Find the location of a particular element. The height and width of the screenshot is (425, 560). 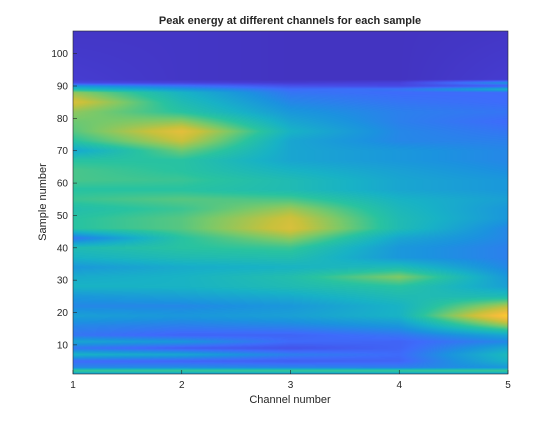

y-tick-label: 100 is located at coordinates (59, 54).